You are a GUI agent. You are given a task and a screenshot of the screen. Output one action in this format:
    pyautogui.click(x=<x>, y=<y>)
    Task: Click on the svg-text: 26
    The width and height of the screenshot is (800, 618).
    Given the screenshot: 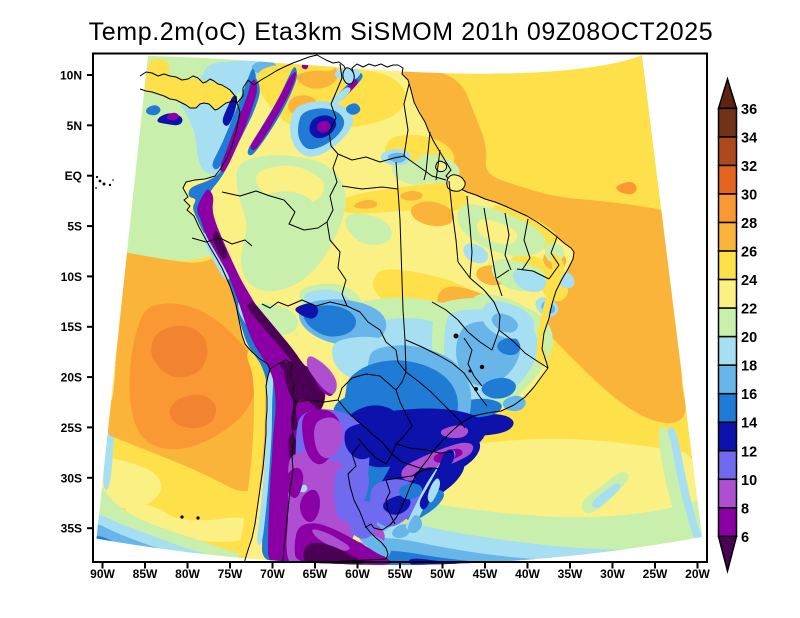 What is the action you would take?
    pyautogui.click(x=749, y=253)
    